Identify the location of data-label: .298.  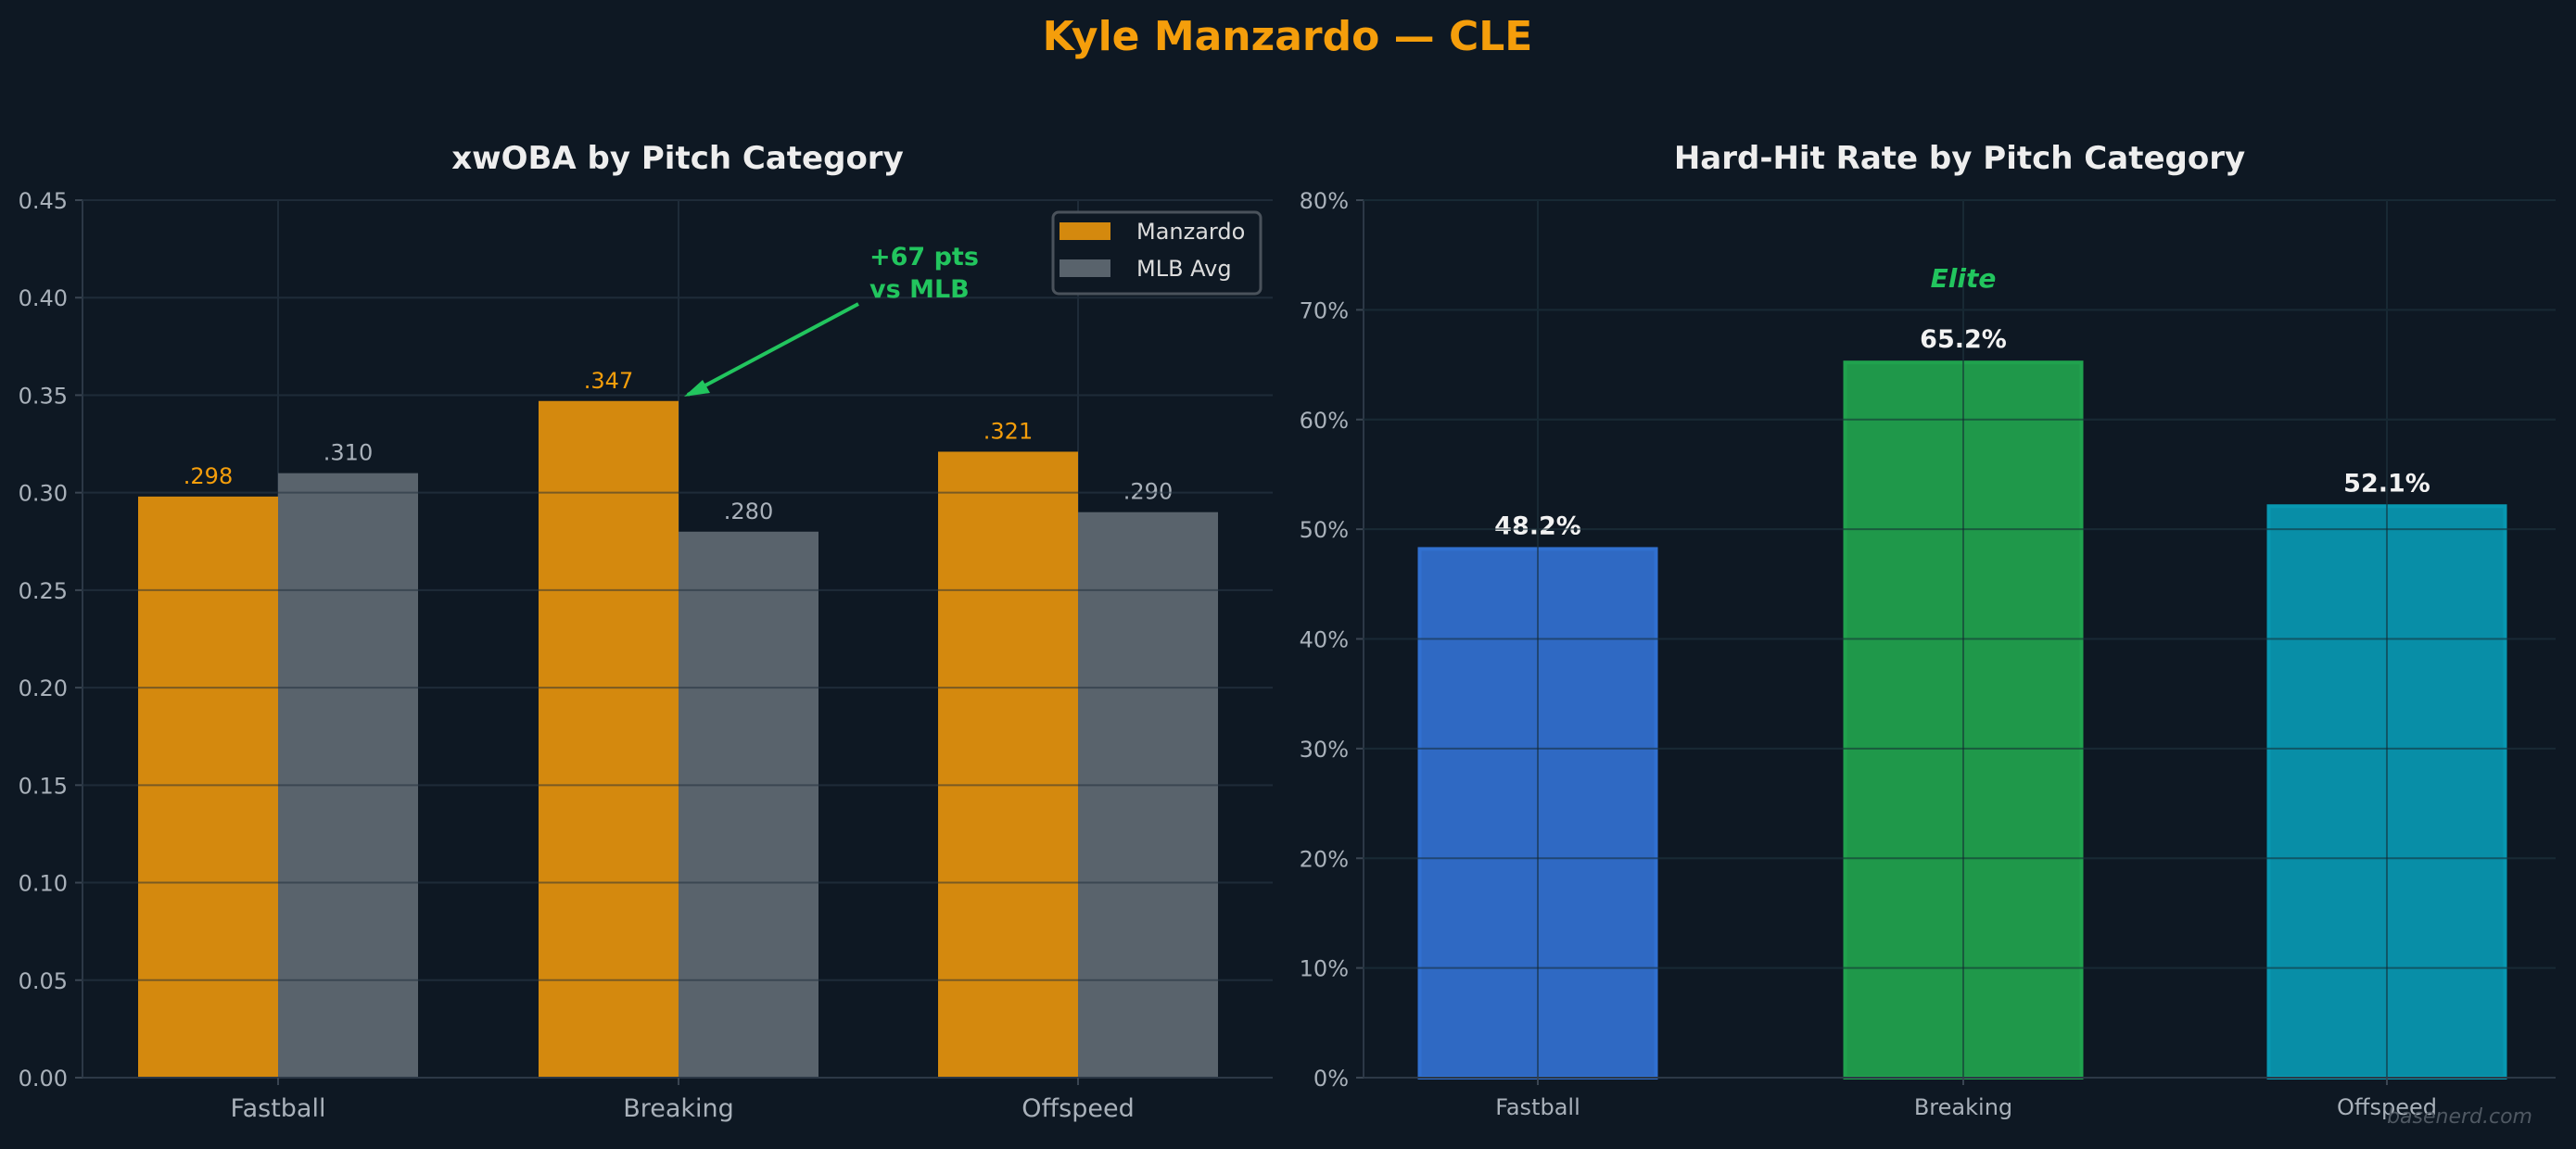
(208, 476).